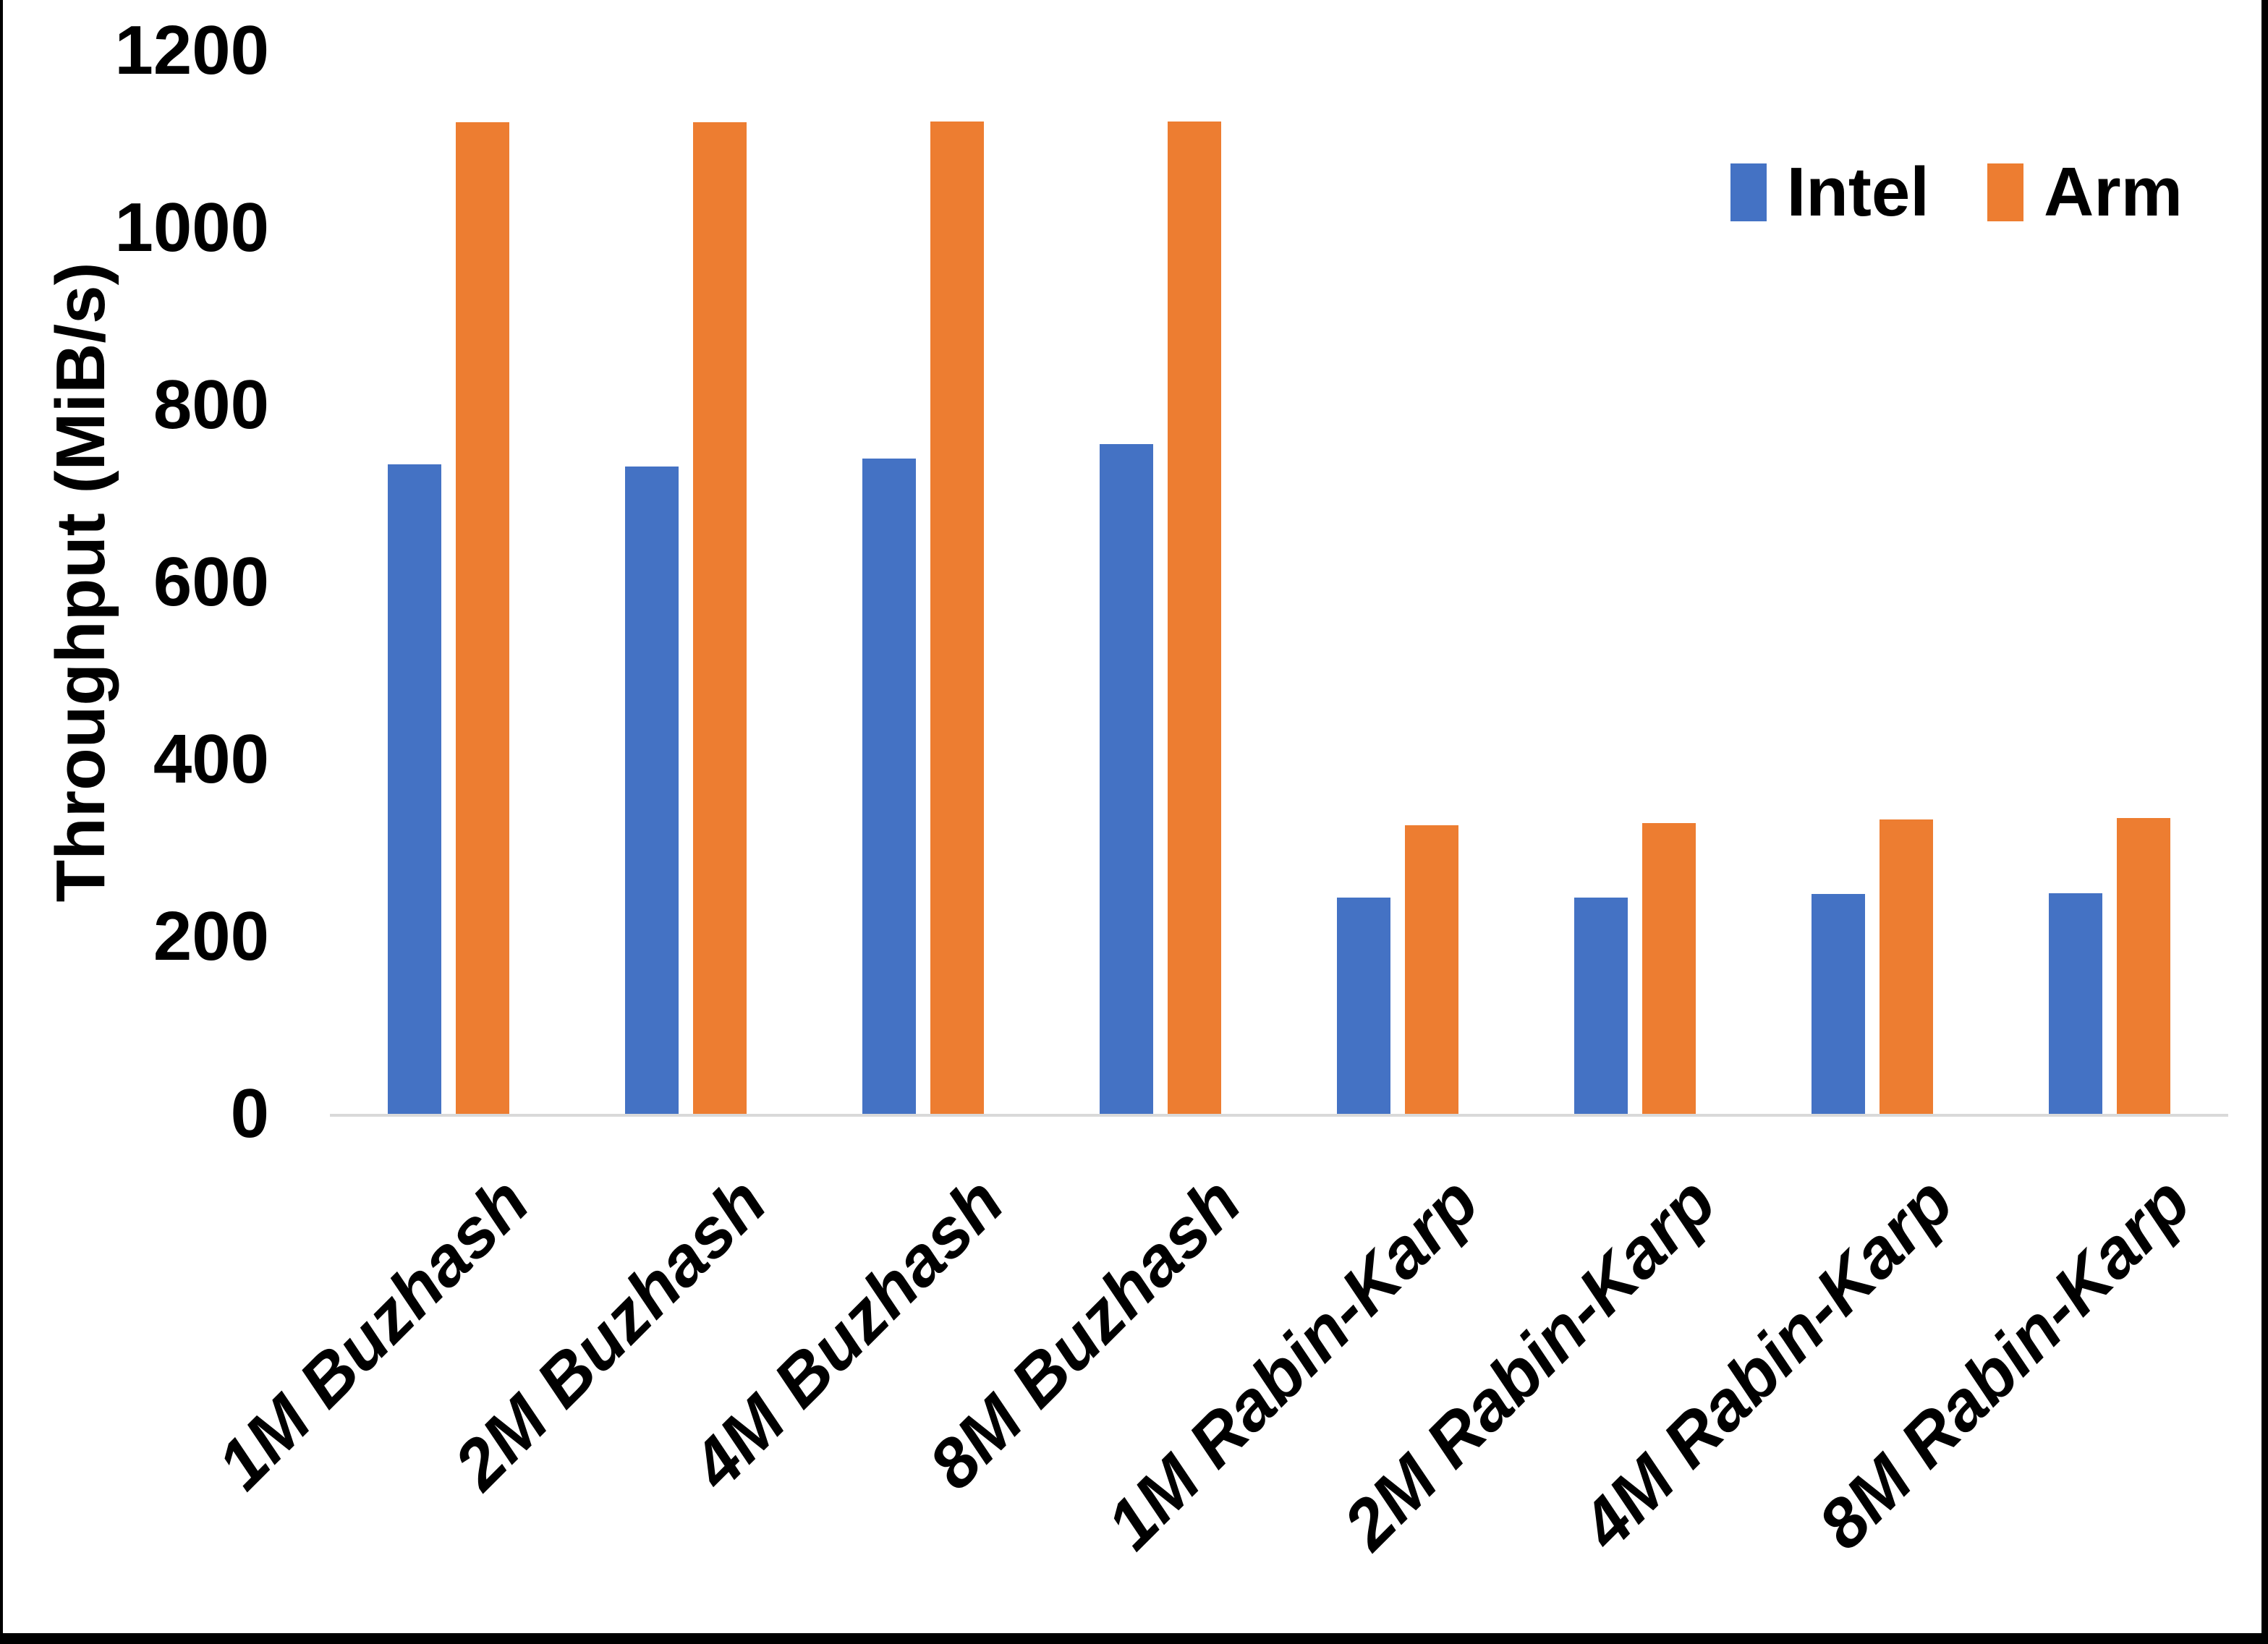  I want to click on legend: Intel Arm, so click(1956, 192).